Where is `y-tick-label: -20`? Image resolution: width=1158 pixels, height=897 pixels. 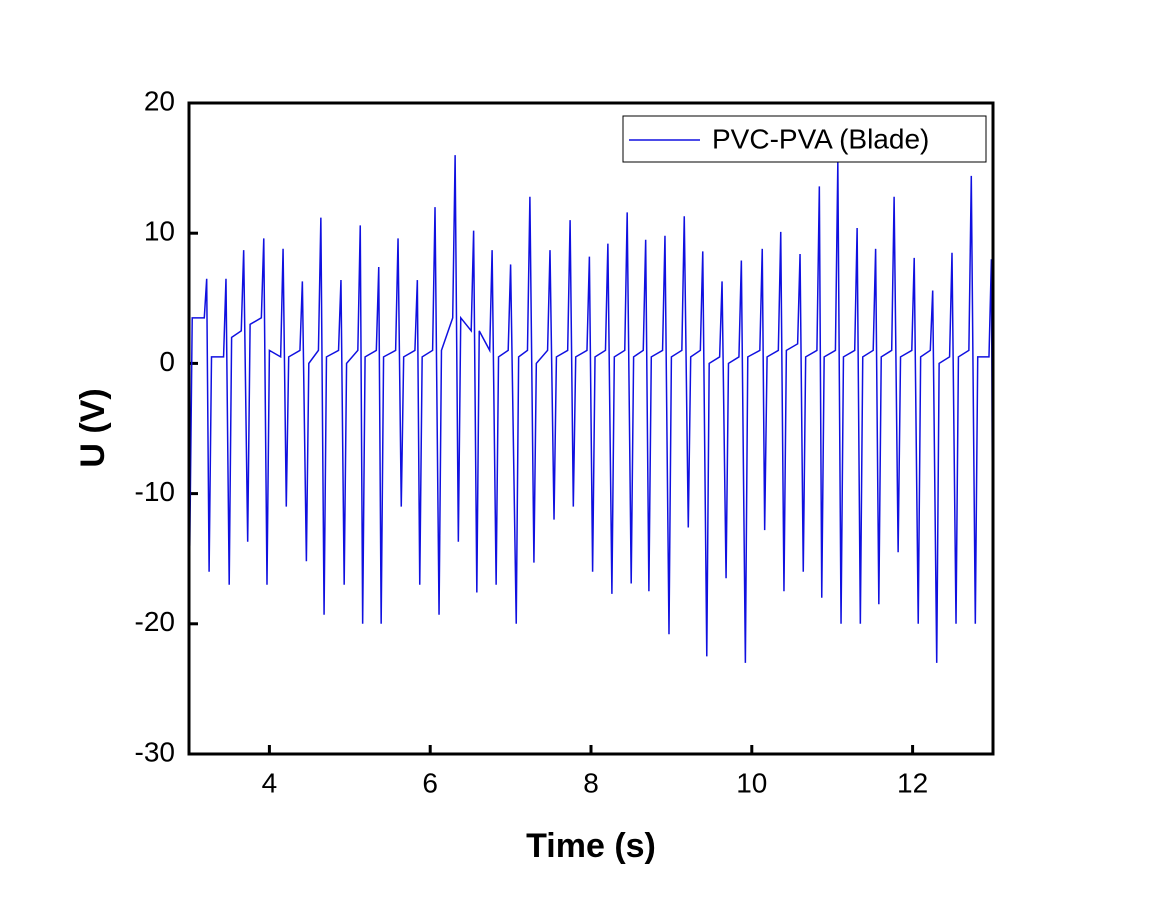
y-tick-label: -20 is located at coordinates (155, 621).